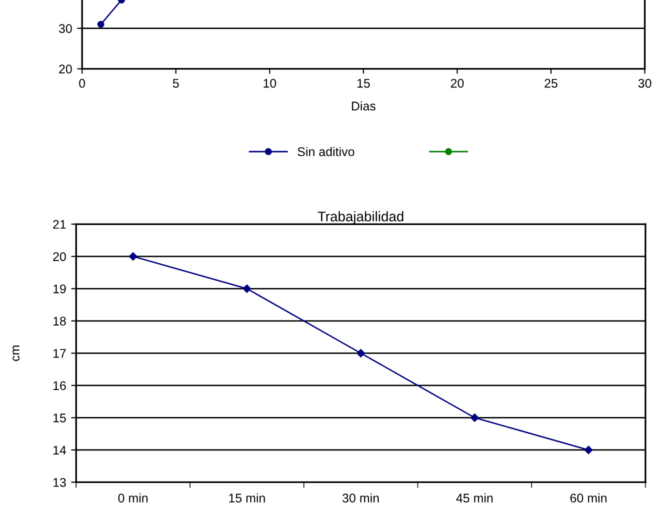 This screenshot has width=662, height=506. What do you see at coordinates (363, 83) in the screenshot?
I see `x-tick-label: 15` at bounding box center [363, 83].